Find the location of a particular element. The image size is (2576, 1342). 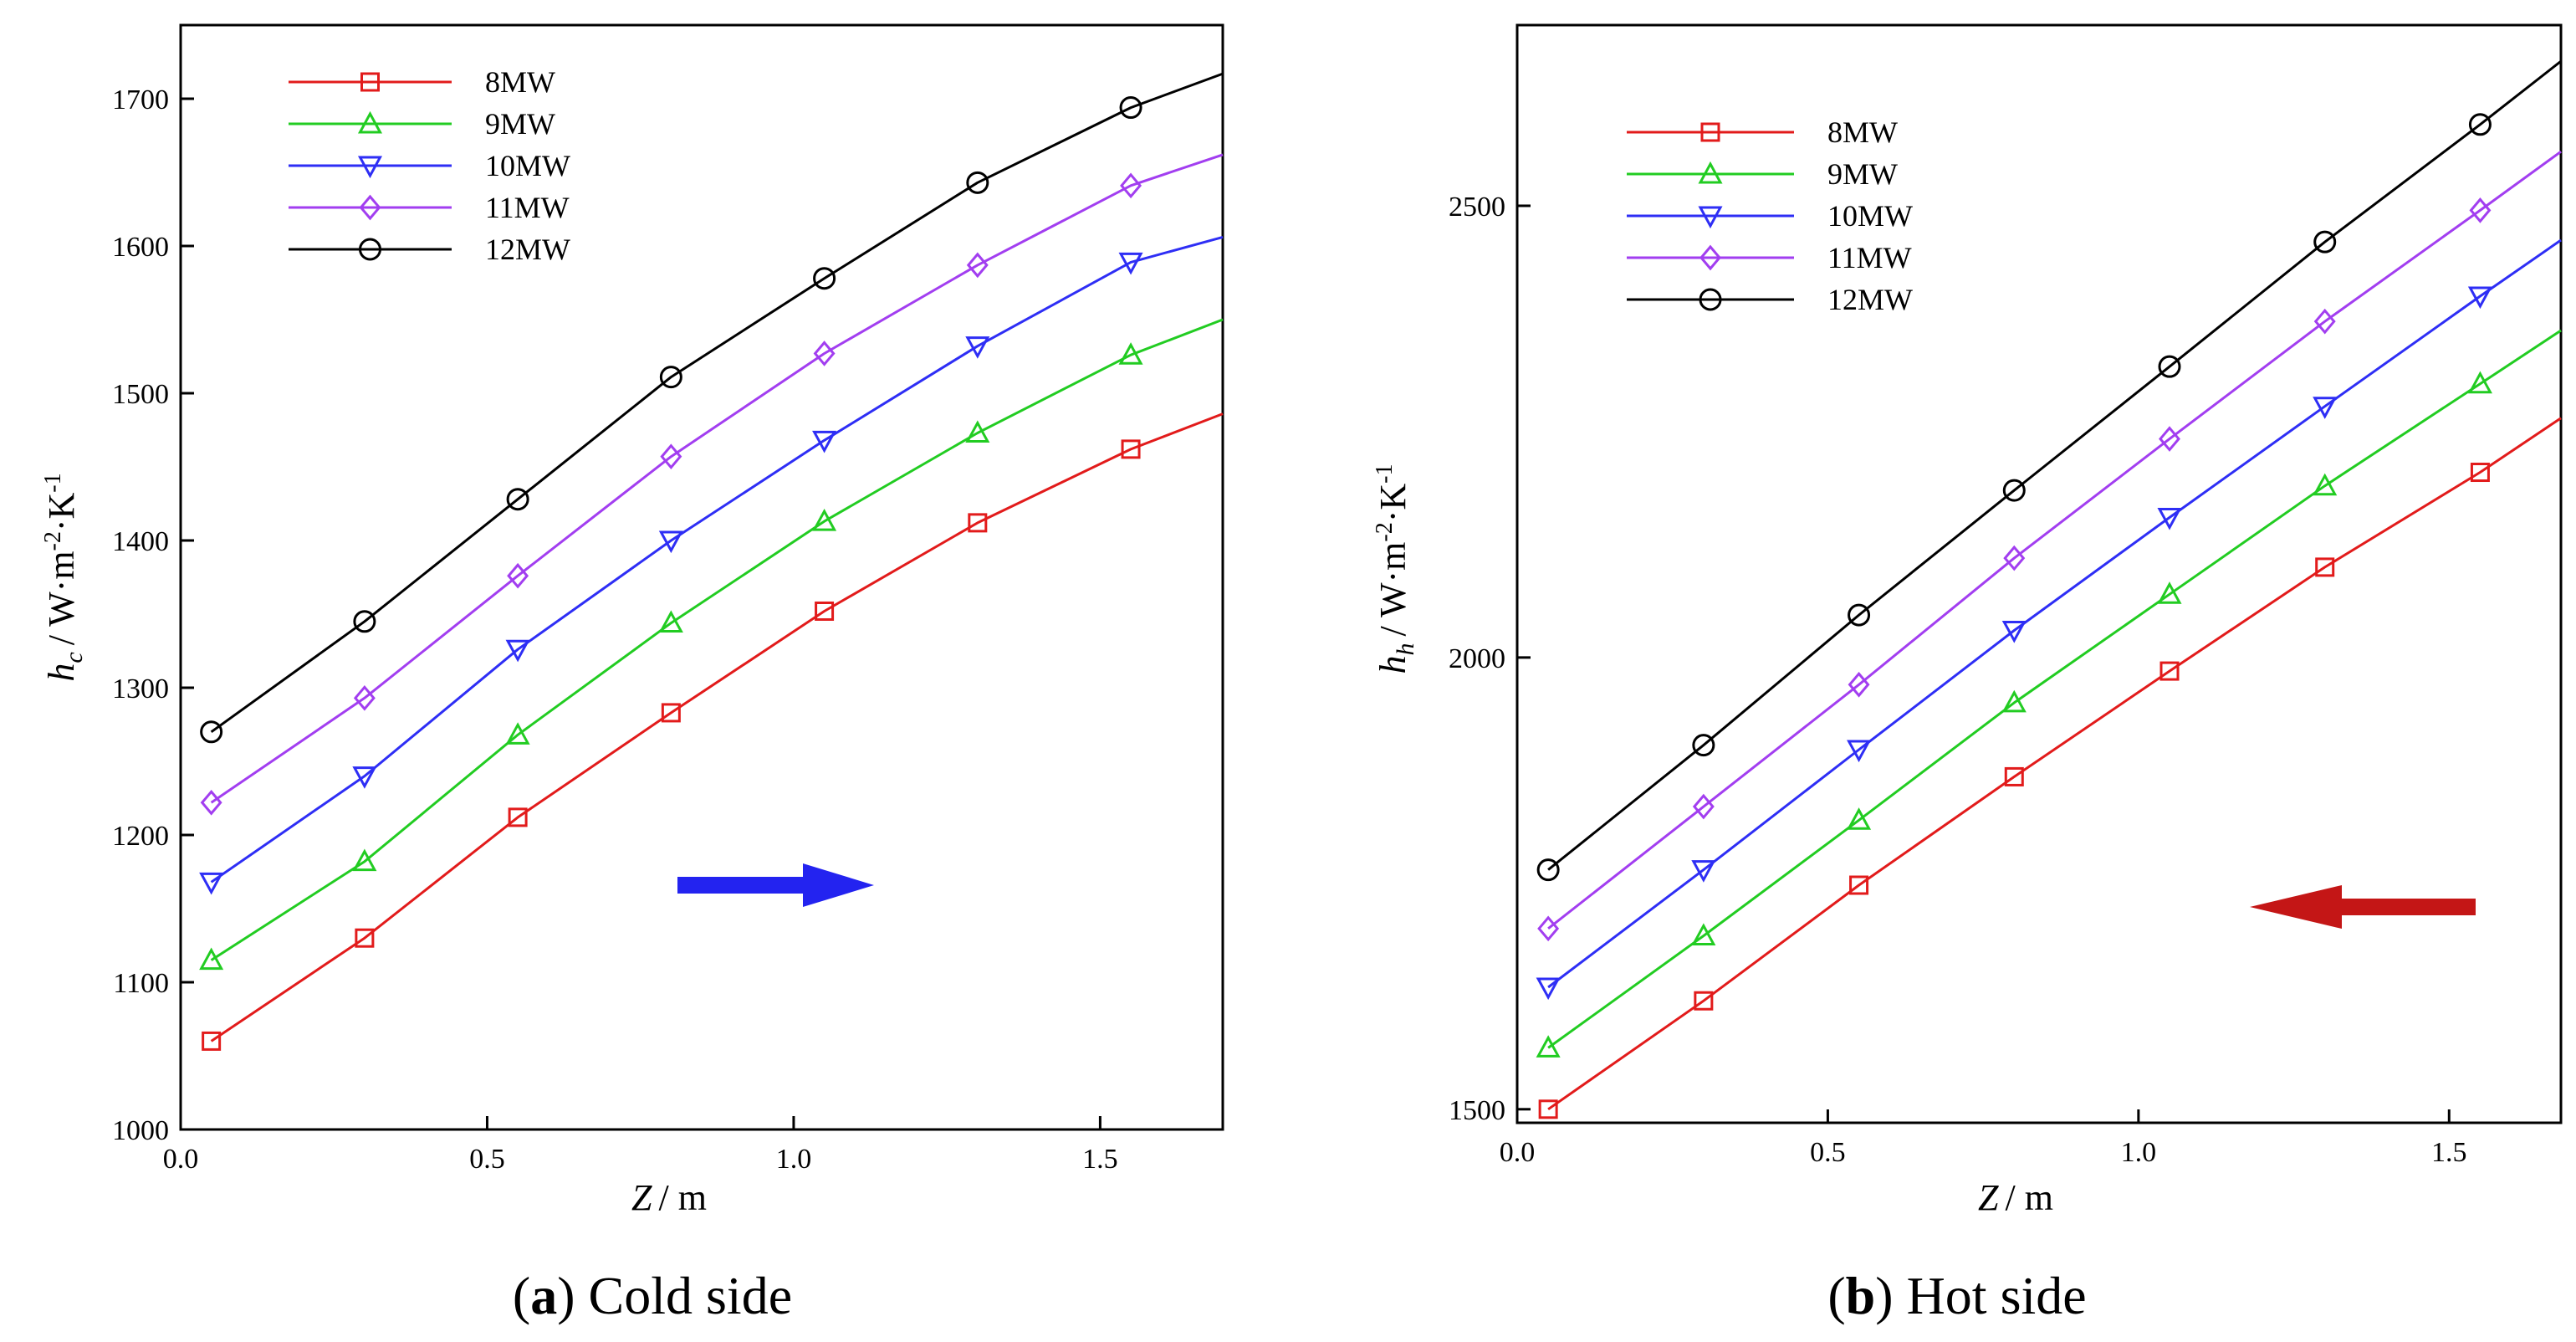

legend-label-b-9MW: 9MW is located at coordinates (1862, 174).